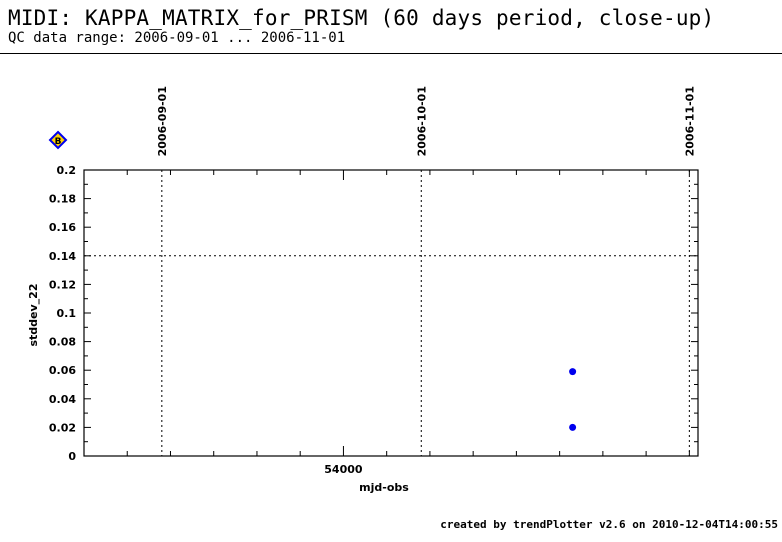  Describe the element at coordinates (62, 227) in the screenshot. I see `y-tick-label: 0.16` at that location.